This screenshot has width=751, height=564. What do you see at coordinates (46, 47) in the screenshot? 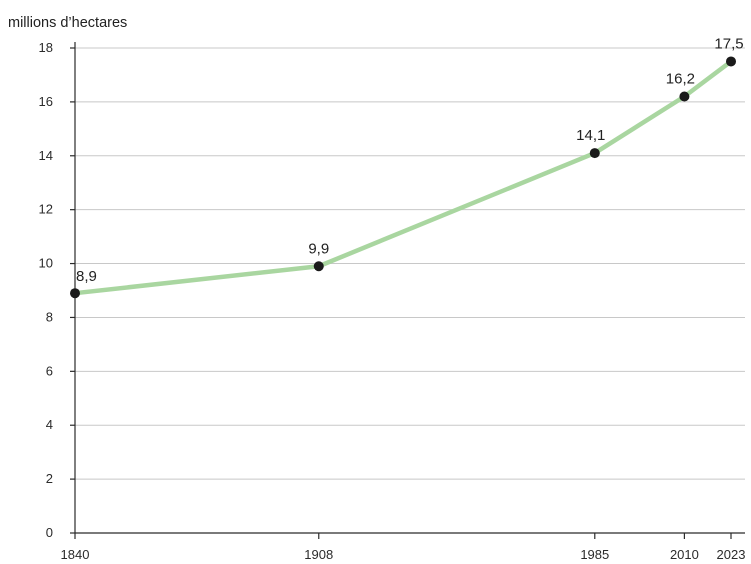
I see `y-tick-label: 18` at bounding box center [46, 47].